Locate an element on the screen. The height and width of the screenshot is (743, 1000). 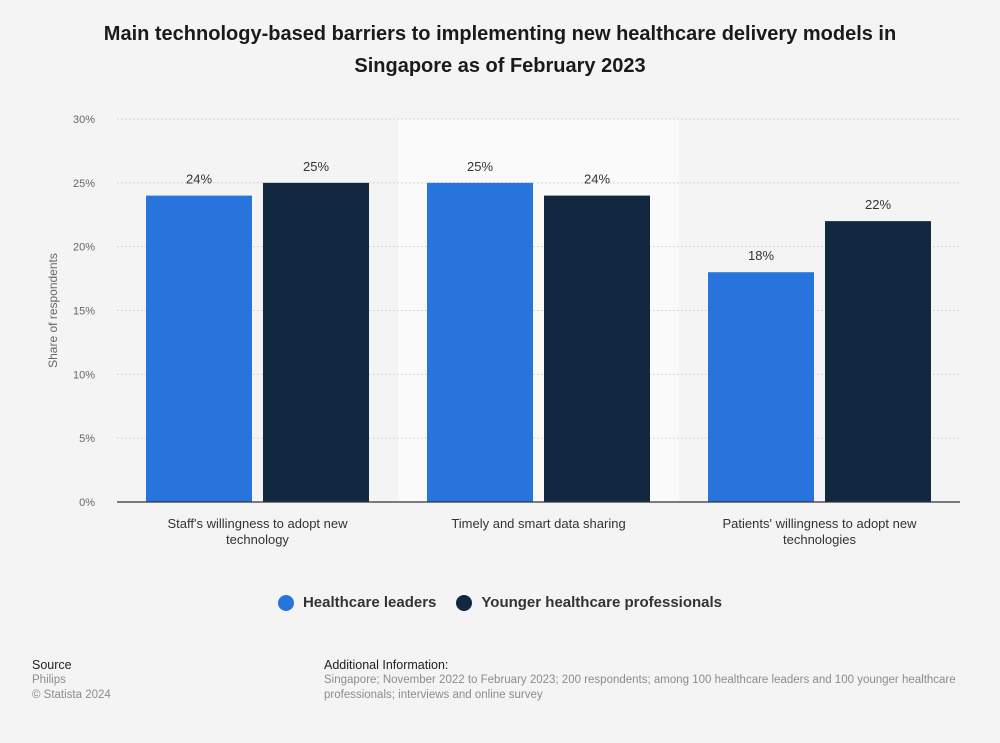
x-tick-label: technologies is located at coordinates (819, 539).